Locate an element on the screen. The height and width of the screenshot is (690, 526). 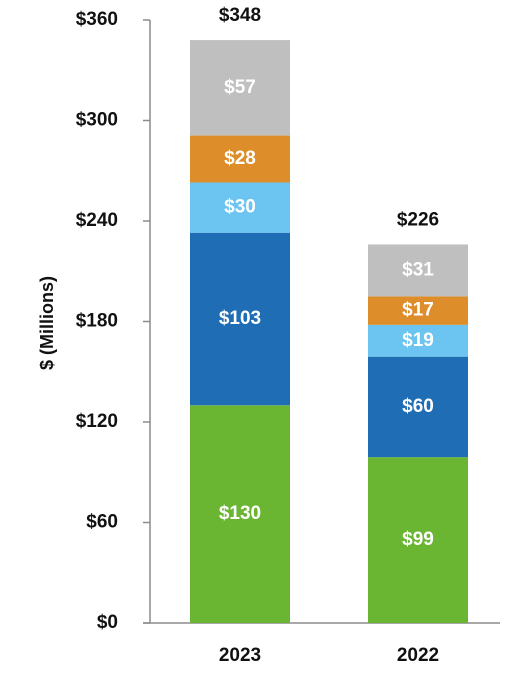
bar-total-label: $226 is located at coordinates (418, 219).